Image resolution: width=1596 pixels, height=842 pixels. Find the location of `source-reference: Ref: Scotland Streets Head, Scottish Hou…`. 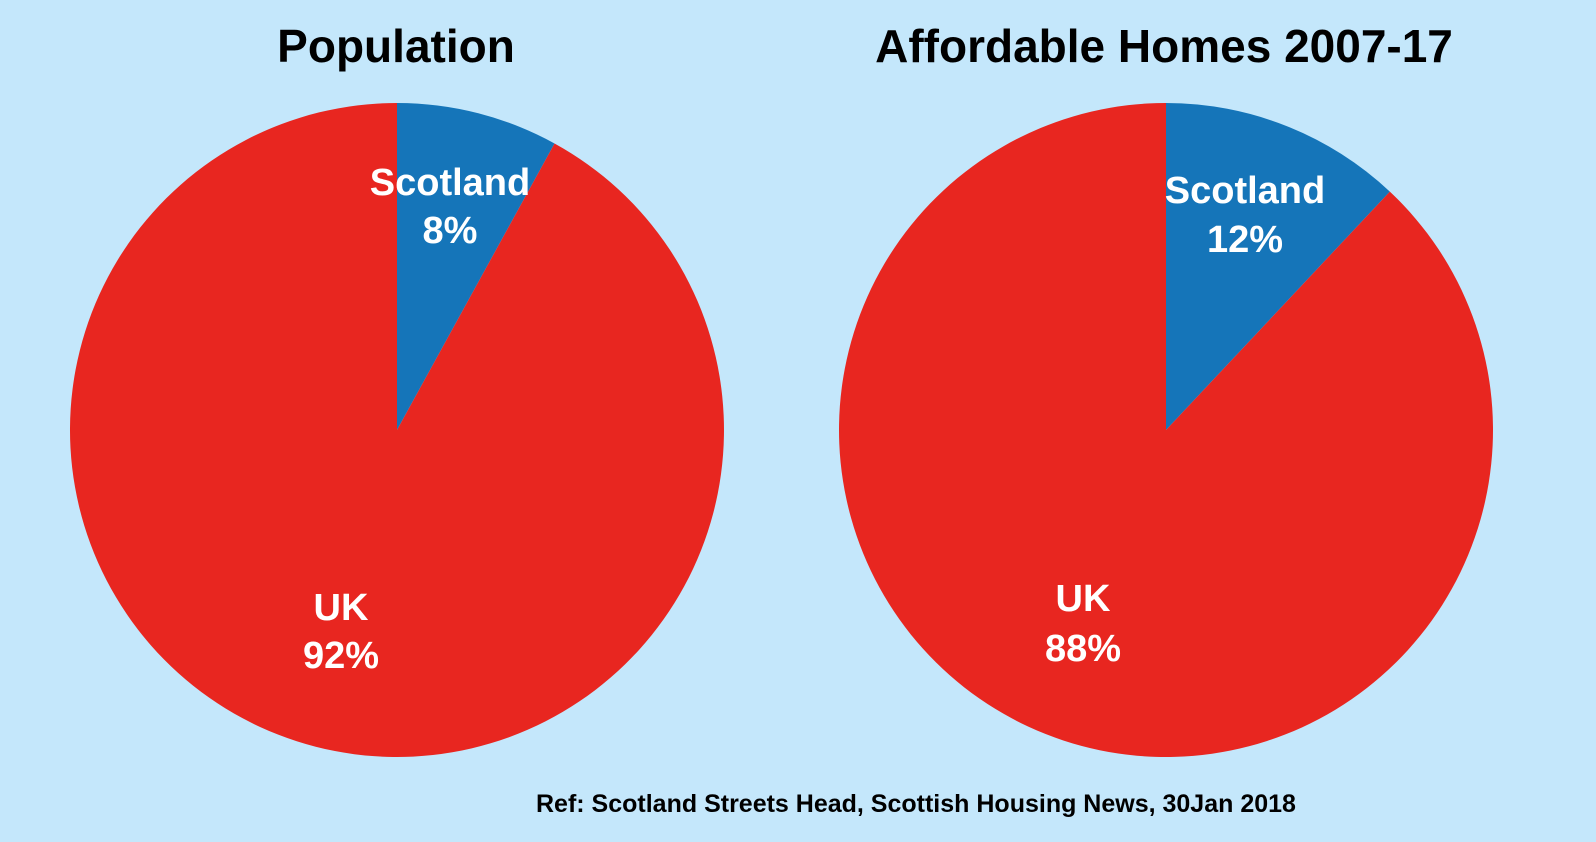

source-reference: Ref: Scotland Streets Head, Scottish Hou… is located at coordinates (916, 804).